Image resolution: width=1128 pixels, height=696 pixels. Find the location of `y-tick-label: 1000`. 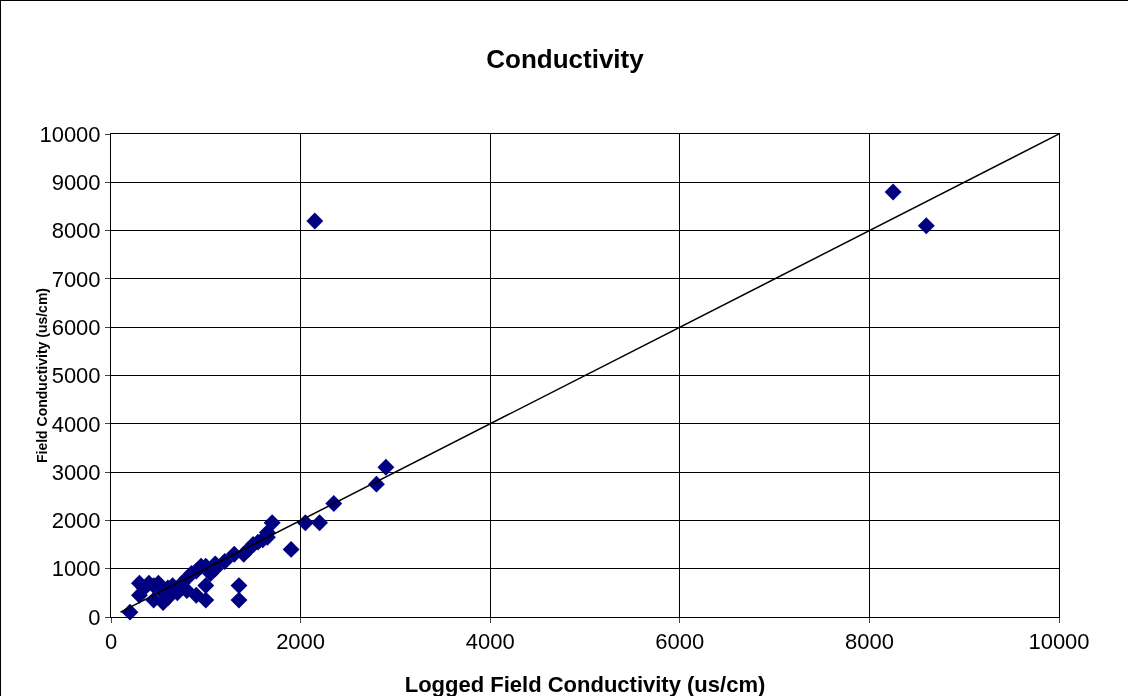

y-tick-label: 1000 is located at coordinates (76, 569).